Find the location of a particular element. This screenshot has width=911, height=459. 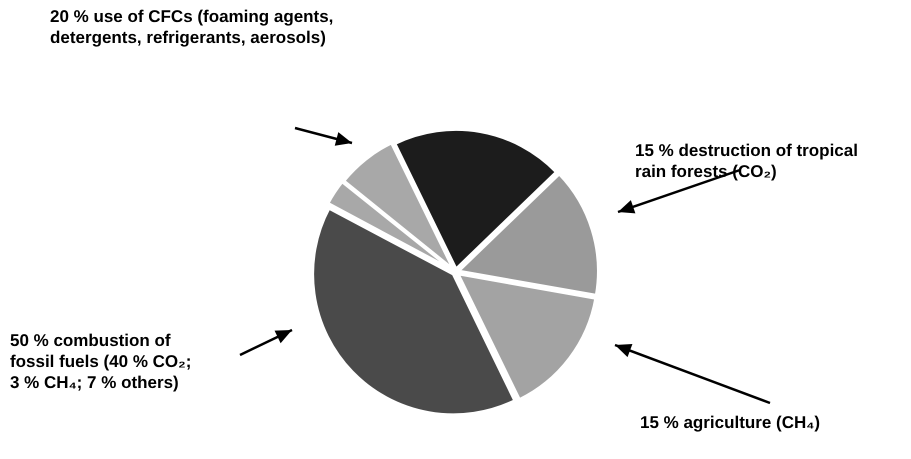

text: 15 % destruction of tropical rain forests (CO₂) is located at coordinates (747, 161).